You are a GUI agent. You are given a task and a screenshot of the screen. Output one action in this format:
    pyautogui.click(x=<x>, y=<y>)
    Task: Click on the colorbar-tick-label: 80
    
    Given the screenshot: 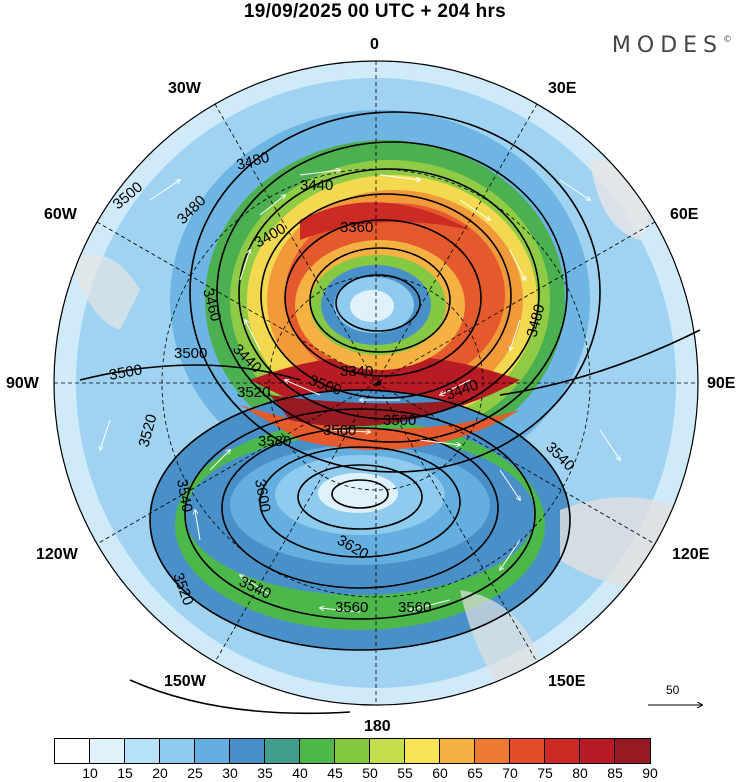 What is the action you would take?
    pyautogui.click(x=580, y=773)
    